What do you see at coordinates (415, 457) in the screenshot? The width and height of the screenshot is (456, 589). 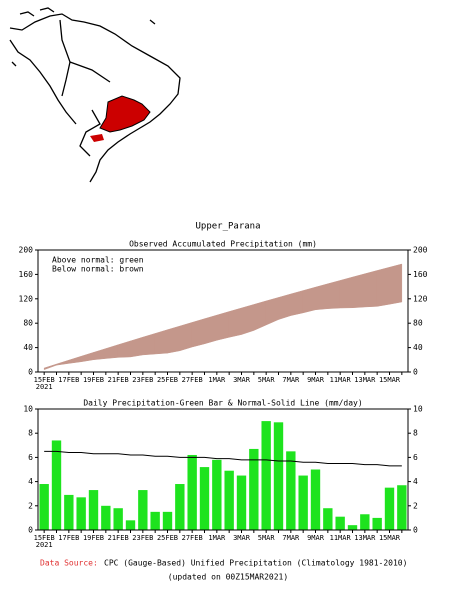 I see `y2-tick-label: 6` at bounding box center [415, 457].